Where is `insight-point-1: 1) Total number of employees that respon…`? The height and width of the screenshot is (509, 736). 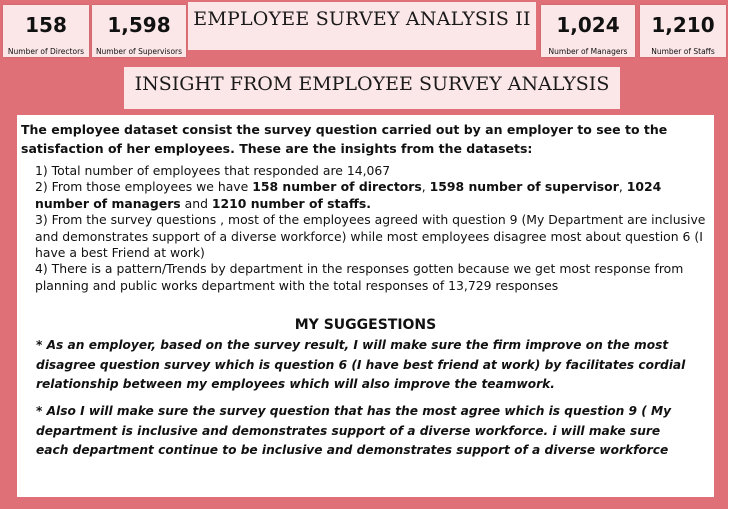 insight-point-1: 1) Total number of employees that respon… is located at coordinates (213, 170).